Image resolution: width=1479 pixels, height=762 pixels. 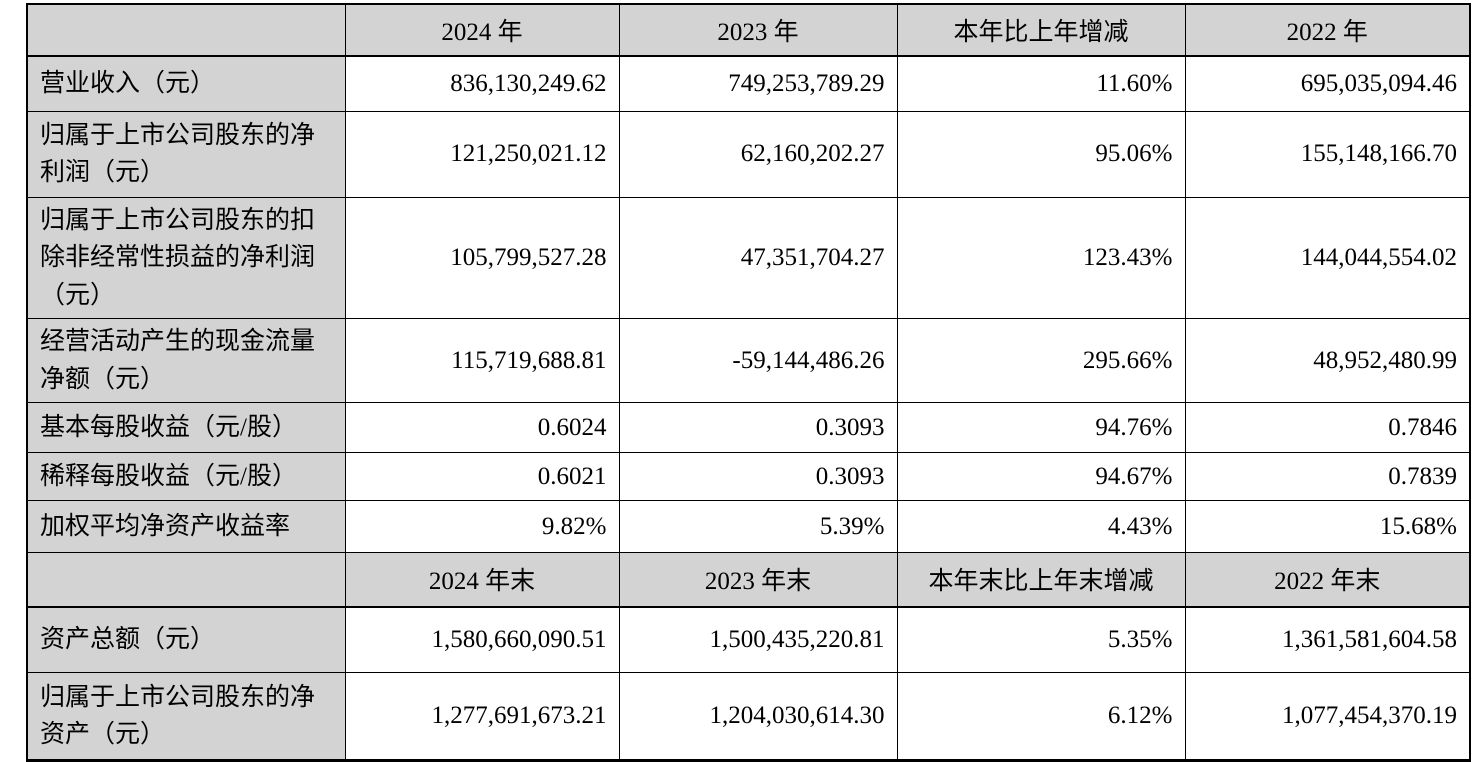 What do you see at coordinates (186, 83) in the screenshot?
I see `row-label: 营业收入（元）` at bounding box center [186, 83].